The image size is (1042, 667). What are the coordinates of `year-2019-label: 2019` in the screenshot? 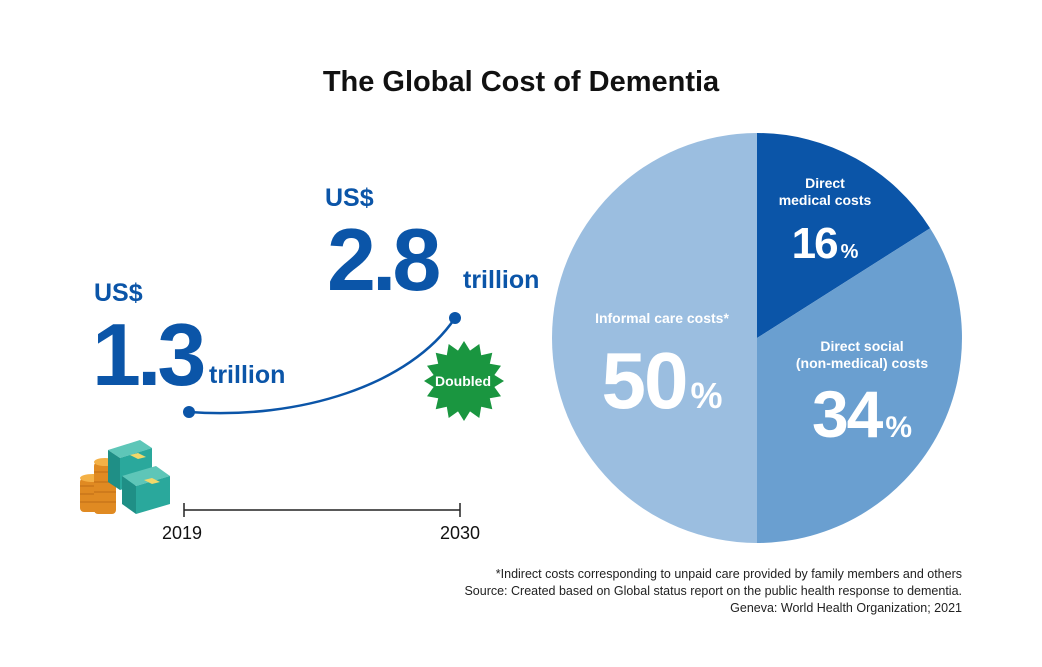 It's located at (182, 533).